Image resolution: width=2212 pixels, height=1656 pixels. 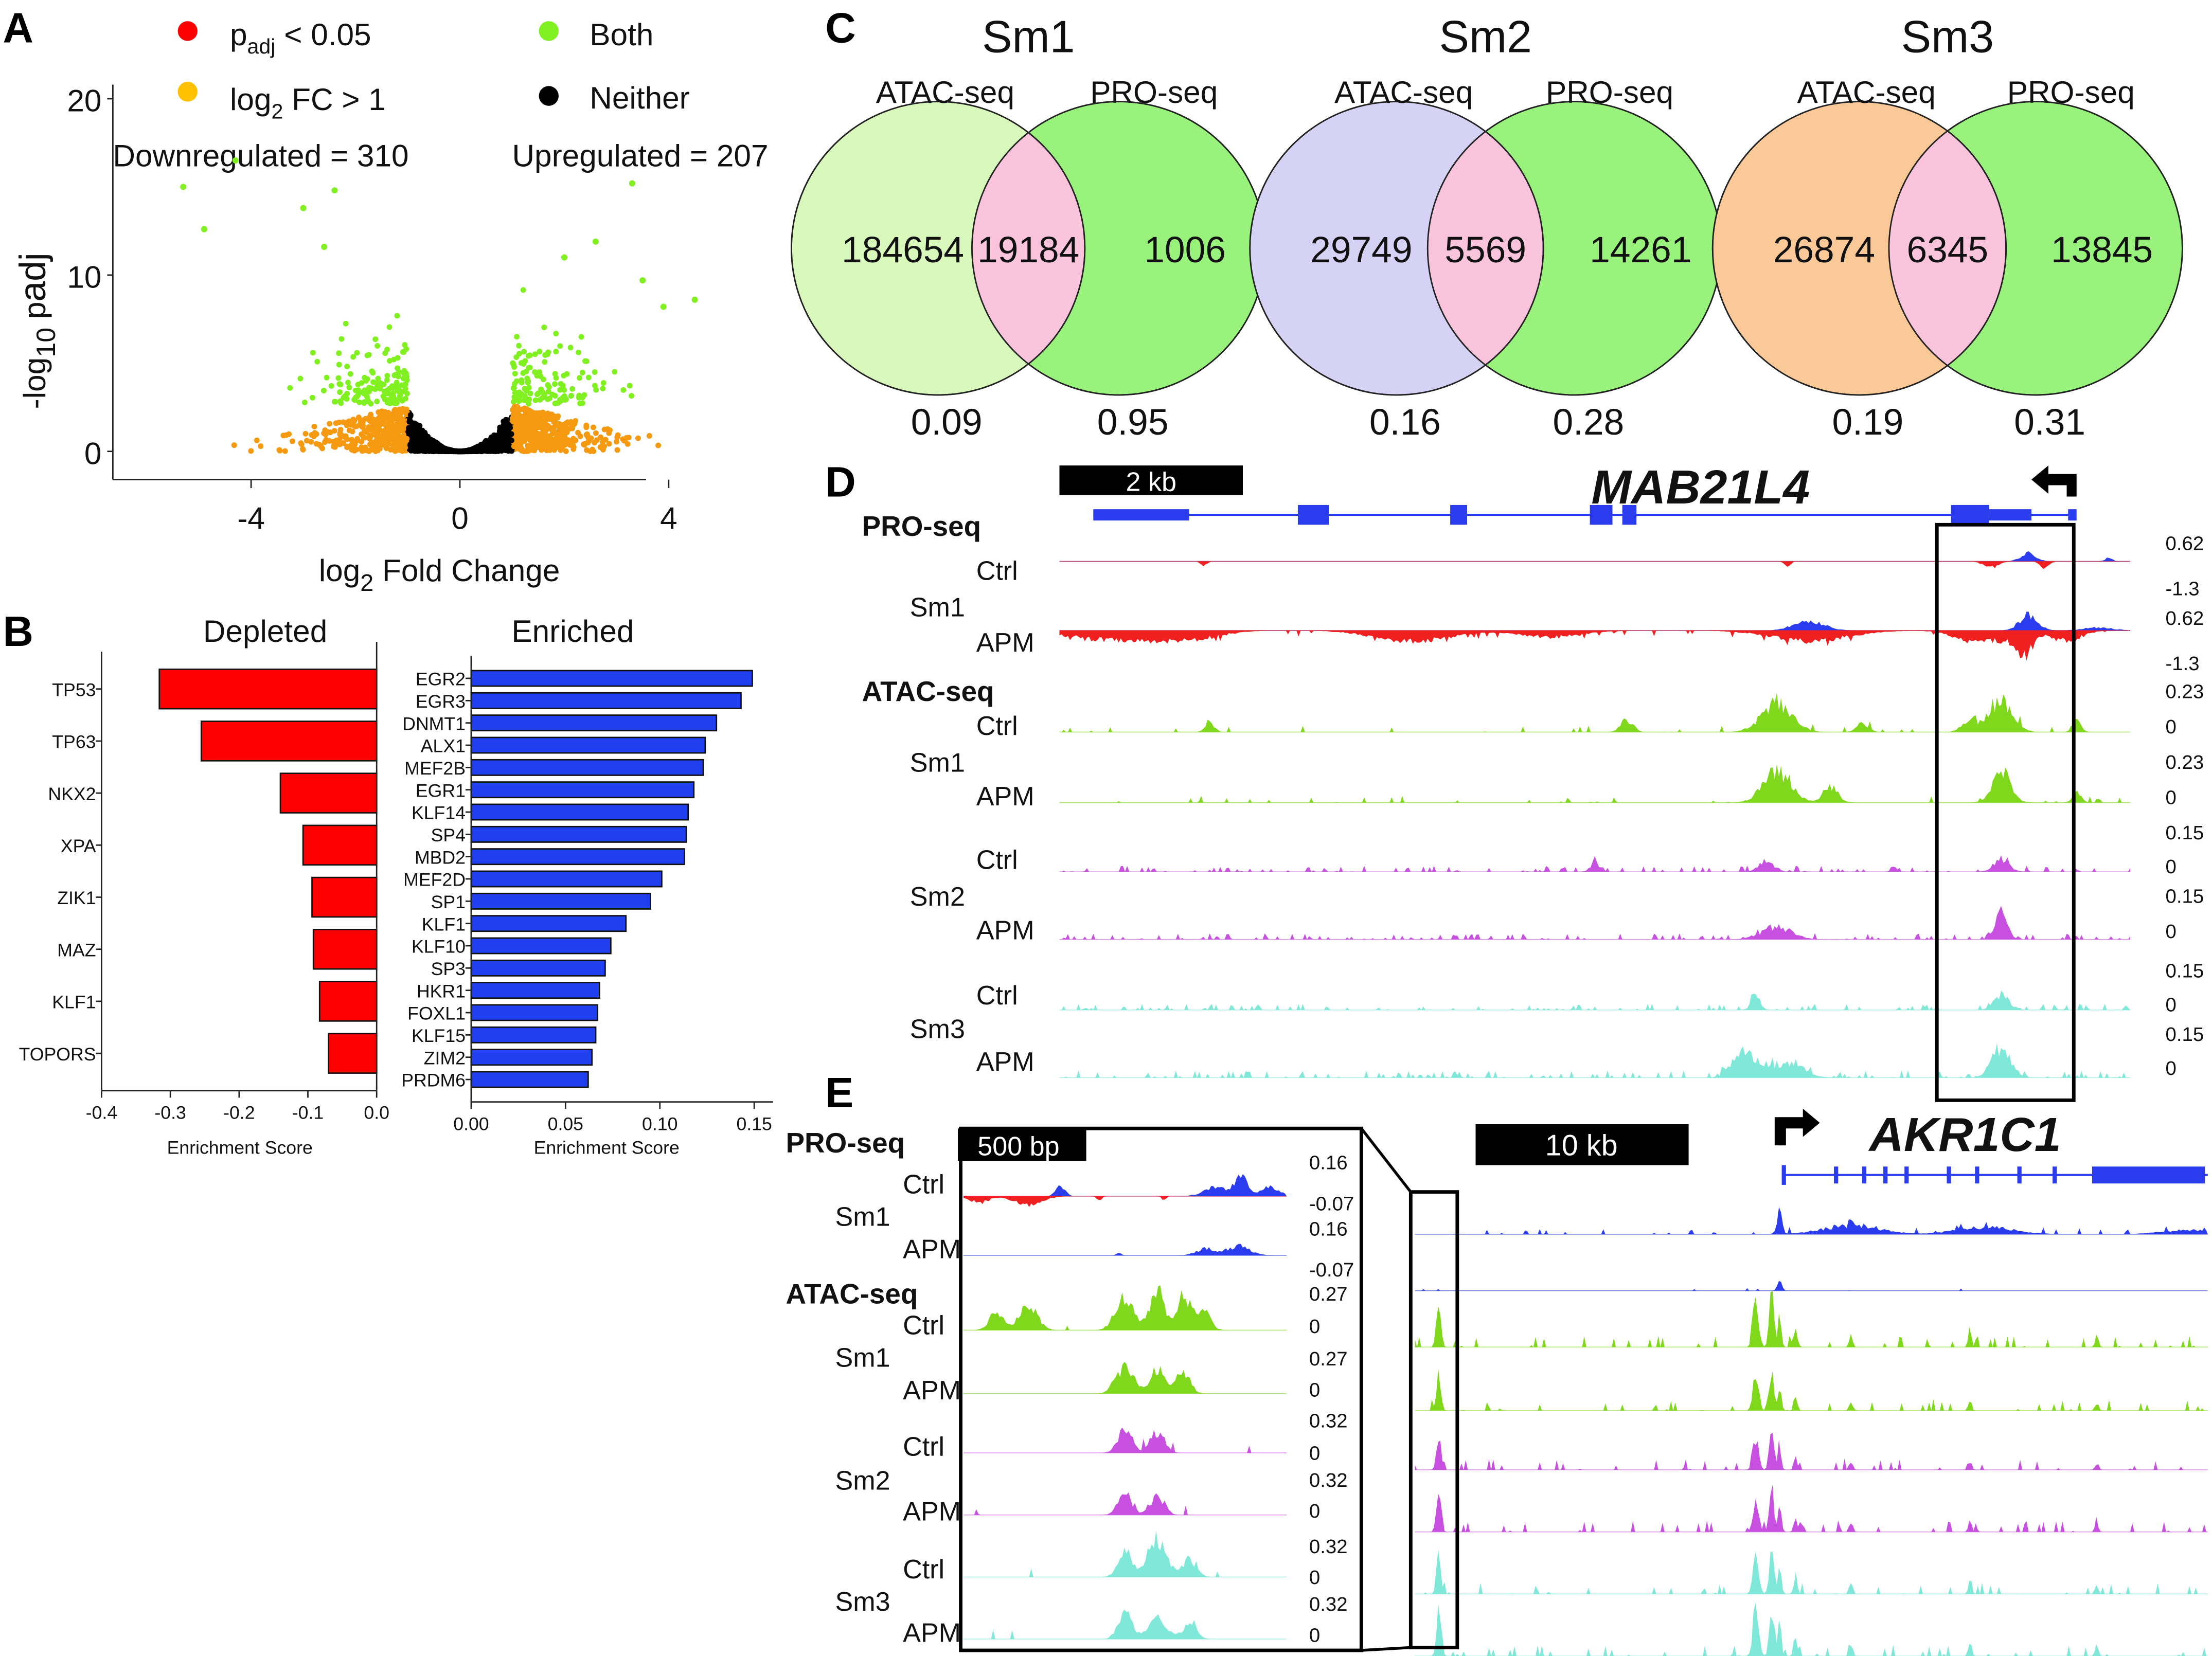 What do you see at coordinates (1328, 1359) in the screenshot?
I see `track-scale-max: 0.27` at bounding box center [1328, 1359].